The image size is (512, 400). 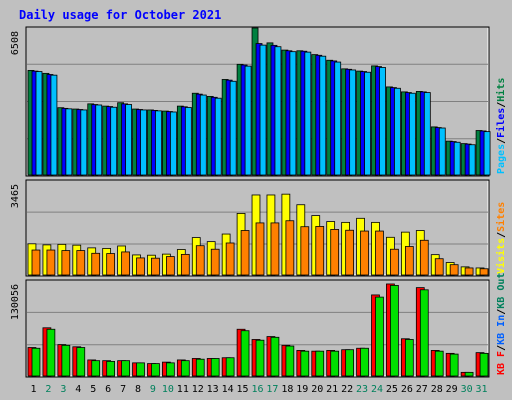 What do you see at coordinates (198, 389) in the screenshot?
I see `x-tick-label-day-12: 12` at bounding box center [198, 389].